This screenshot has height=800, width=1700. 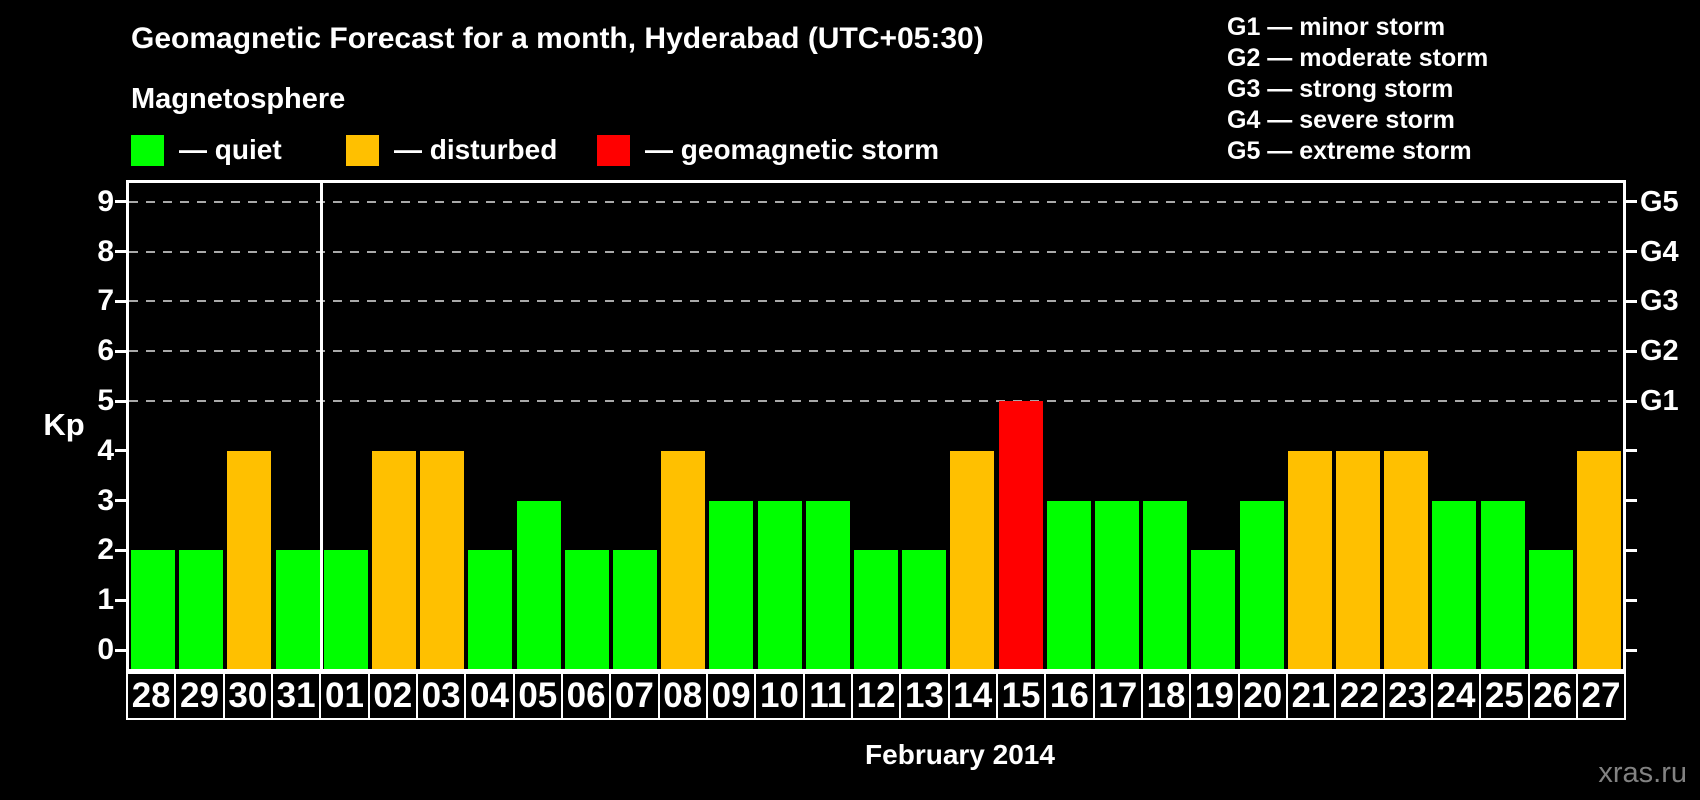 I want to click on y-tick-label-6: 6, so click(x=105, y=351).